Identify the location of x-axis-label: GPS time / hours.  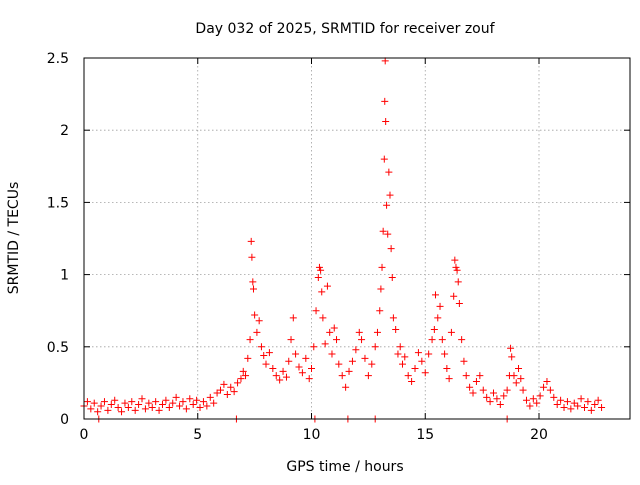
(344, 467).